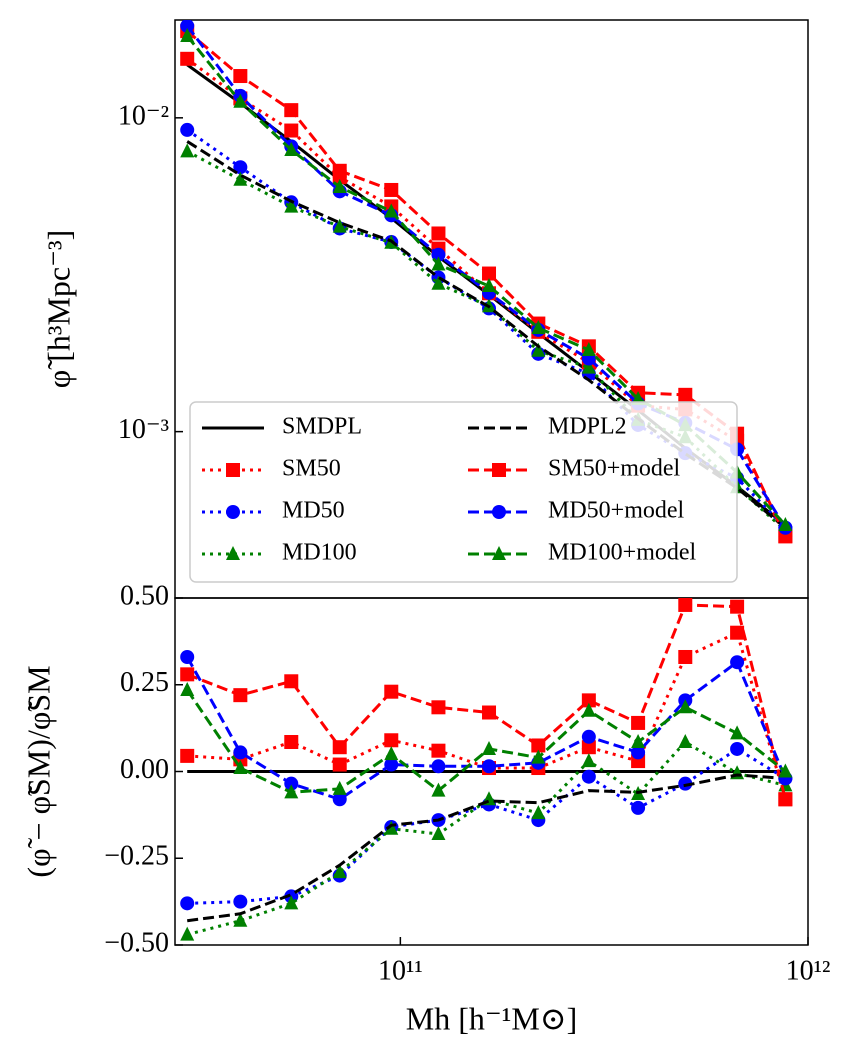 The height and width of the screenshot is (1059, 851). What do you see at coordinates (492, 1018) in the screenshot?
I see `x-axis-label: Mh [h⁻¹M⊙]` at bounding box center [492, 1018].